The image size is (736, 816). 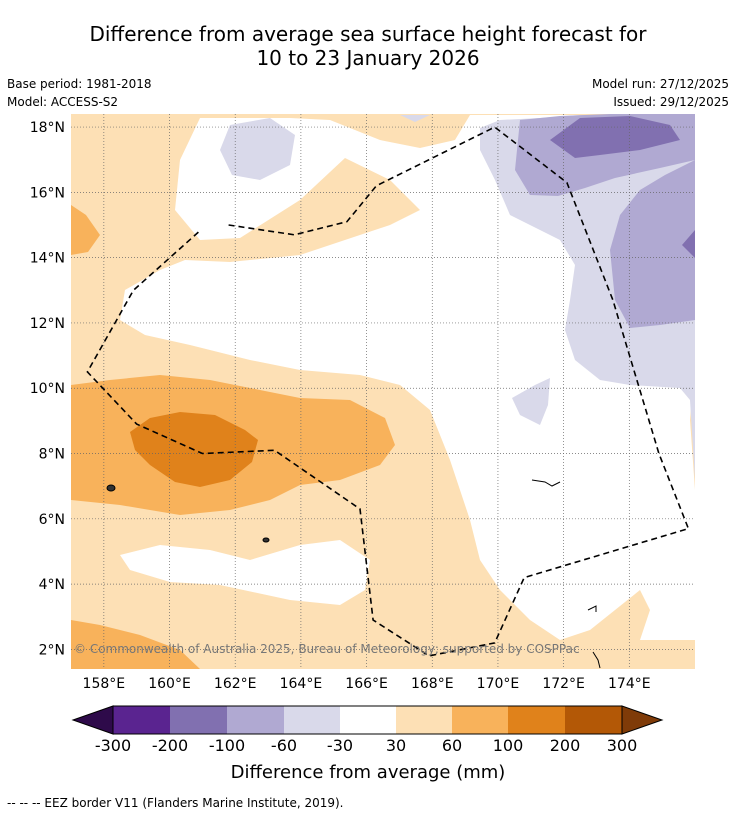 I want to click on x-tick-label: 158°E, so click(x=104, y=684).